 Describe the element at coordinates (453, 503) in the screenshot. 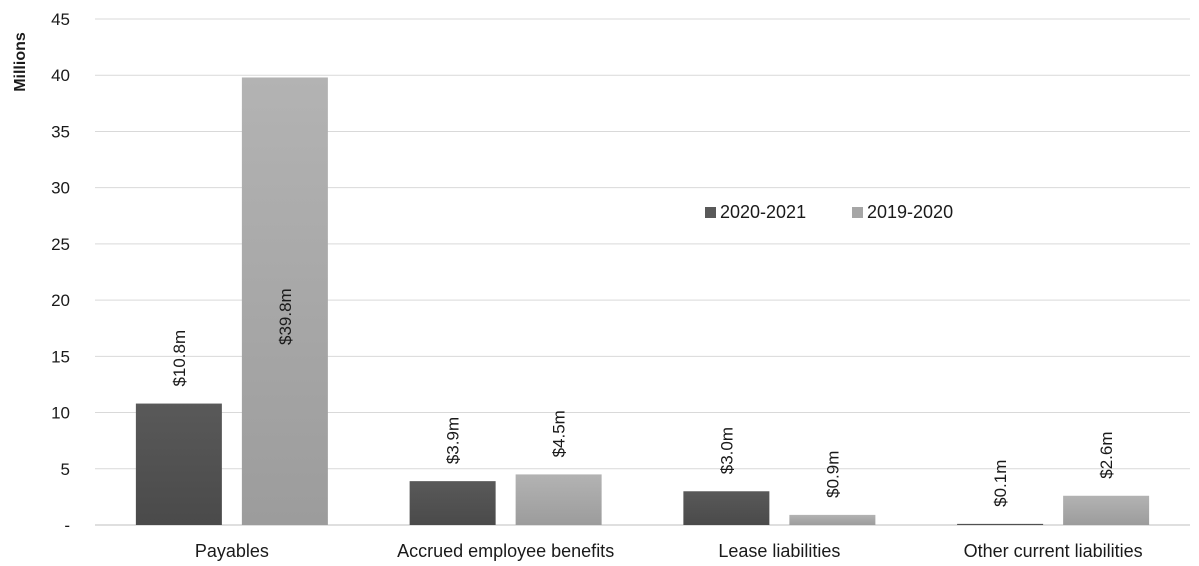

I see `bar-2020-2021-accrued-employee-benefits` at that location.